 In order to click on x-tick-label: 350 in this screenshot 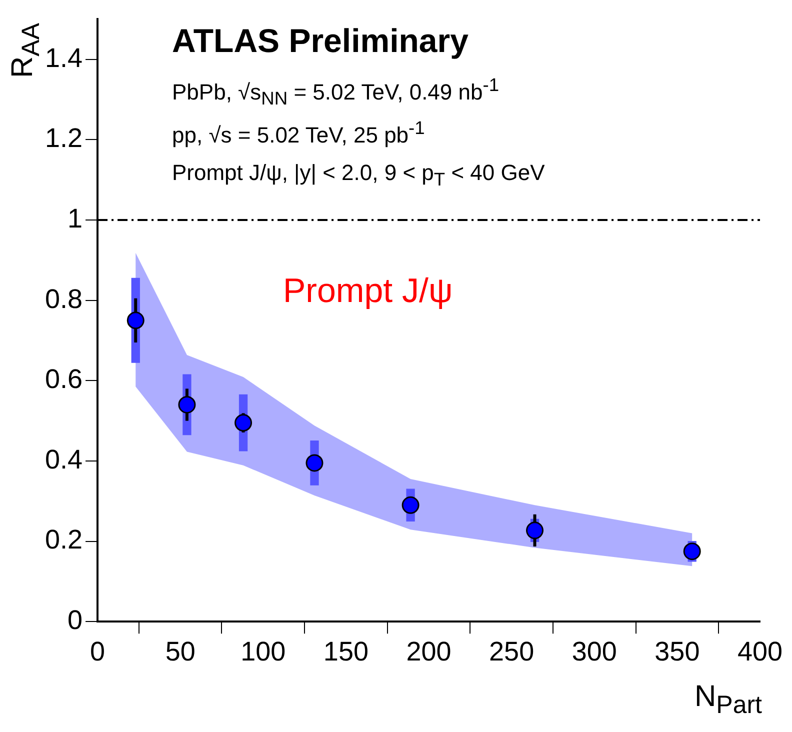, I will do `click(677, 651)`.